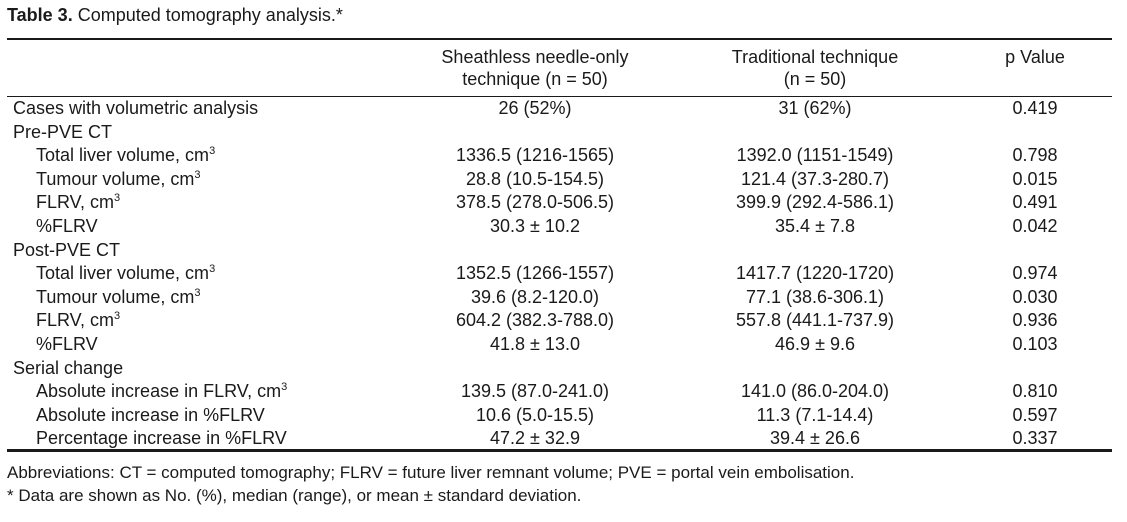  I want to click on cell-p-value: 0.419, so click(1035, 108).